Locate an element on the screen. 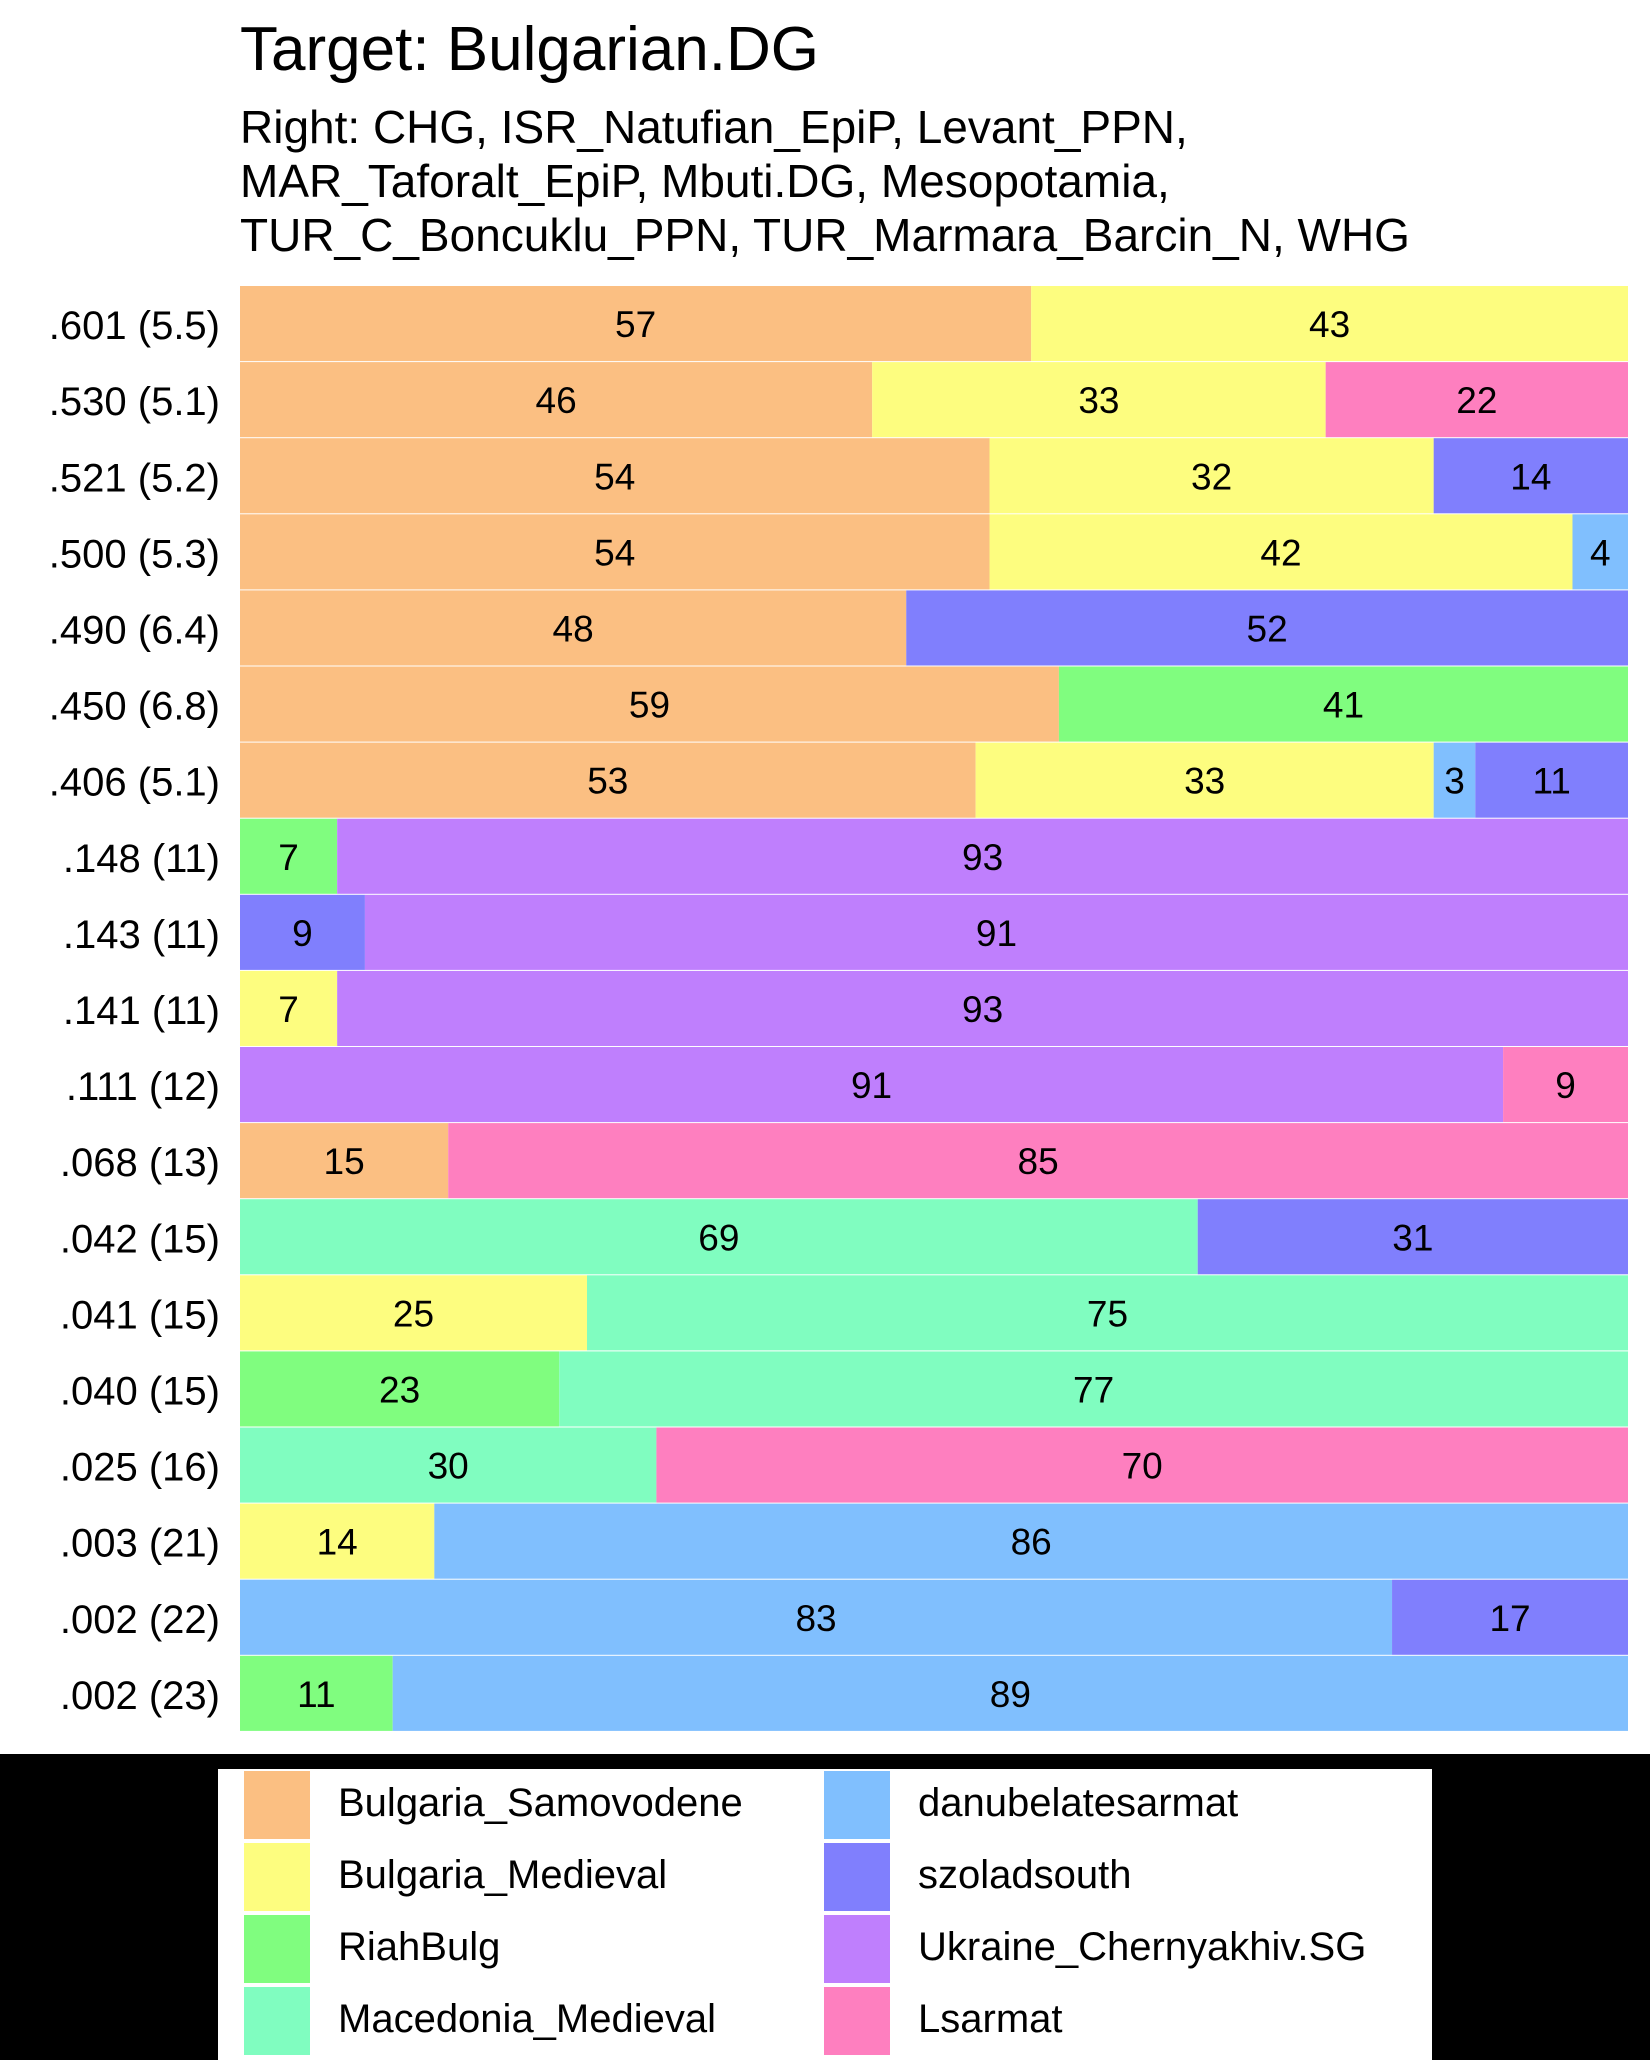 Image resolution: width=1650 pixels, height=2060 pixels. data-label: 25 is located at coordinates (413, 1313).